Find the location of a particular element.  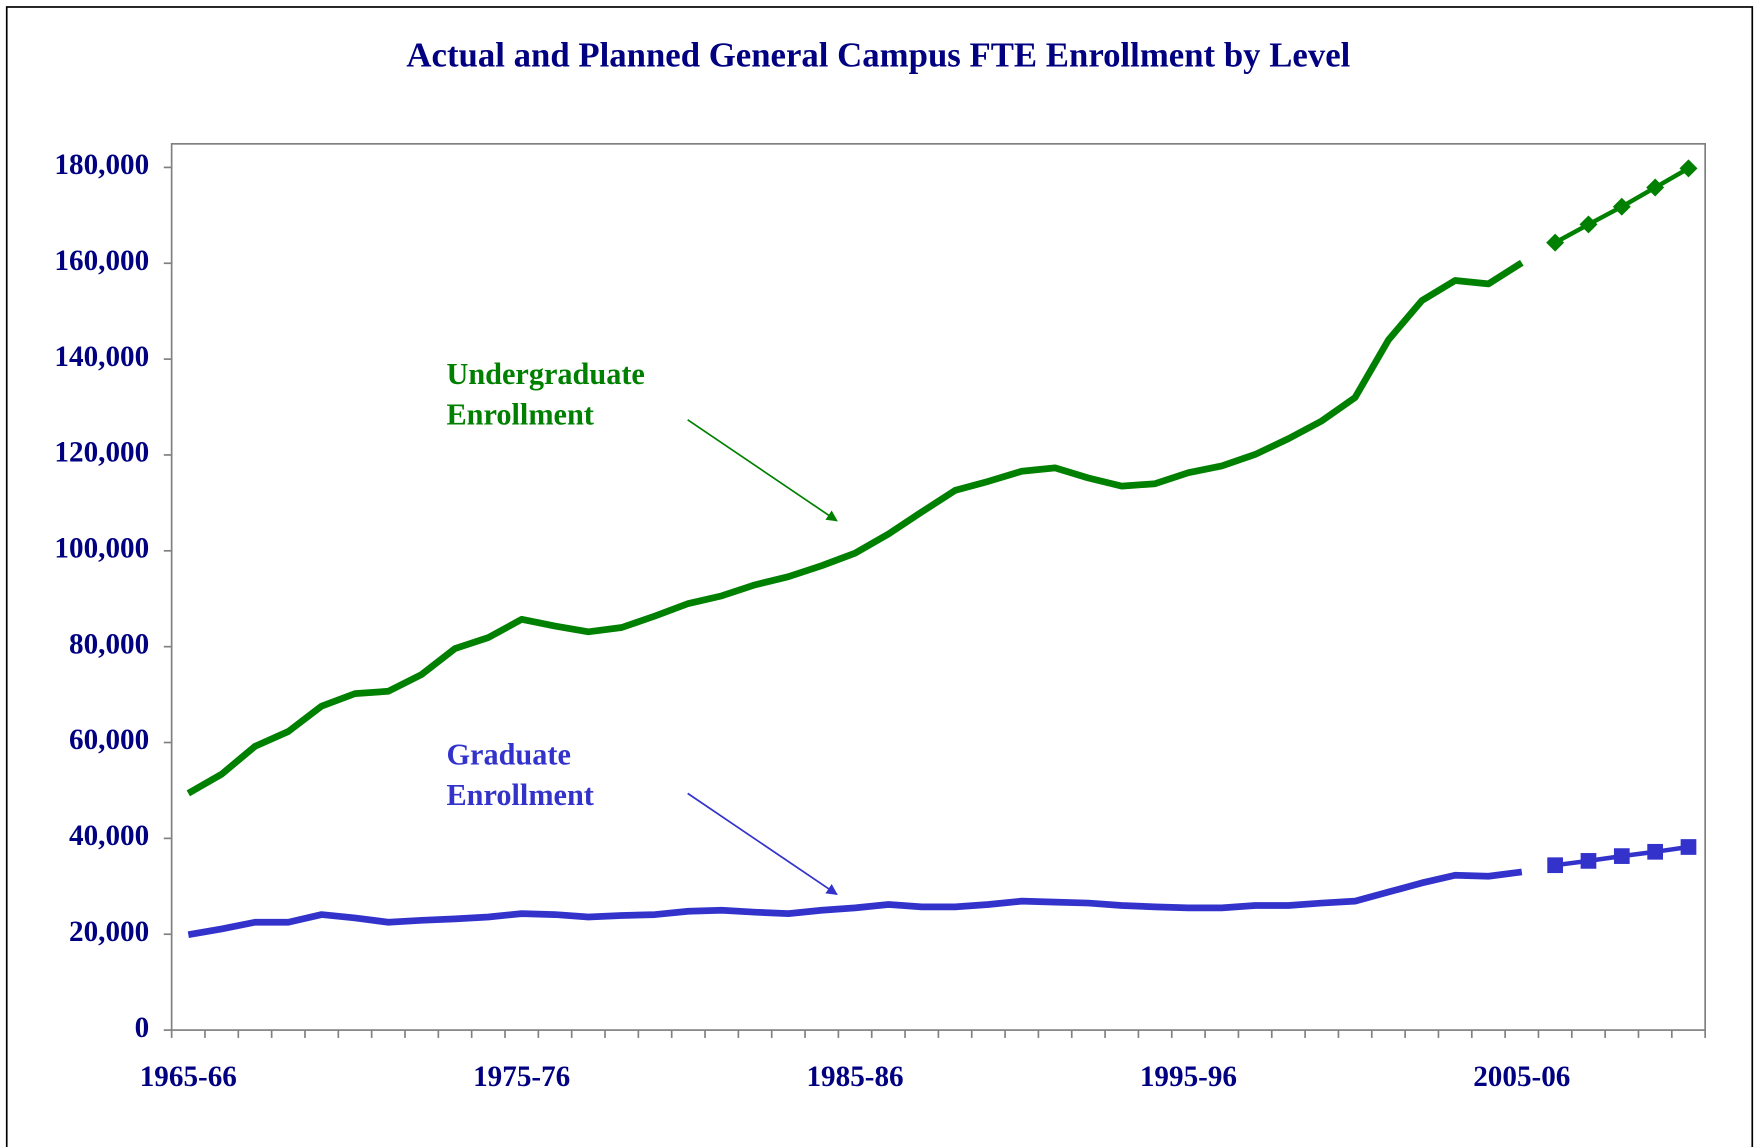

x-tick-label: 1965-66 is located at coordinates (188, 1077).